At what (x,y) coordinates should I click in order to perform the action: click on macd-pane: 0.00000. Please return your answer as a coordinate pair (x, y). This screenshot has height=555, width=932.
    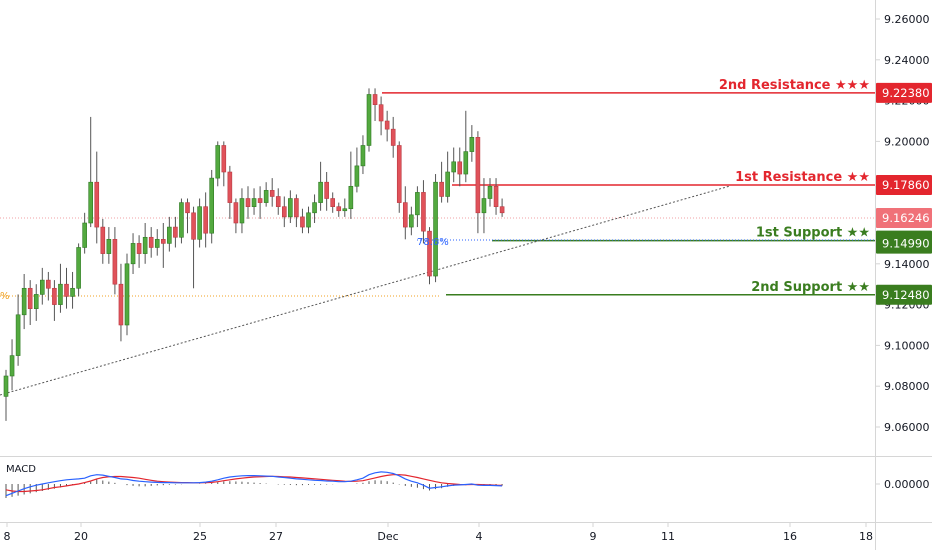
    Looking at the image, I should click on (467, 484).